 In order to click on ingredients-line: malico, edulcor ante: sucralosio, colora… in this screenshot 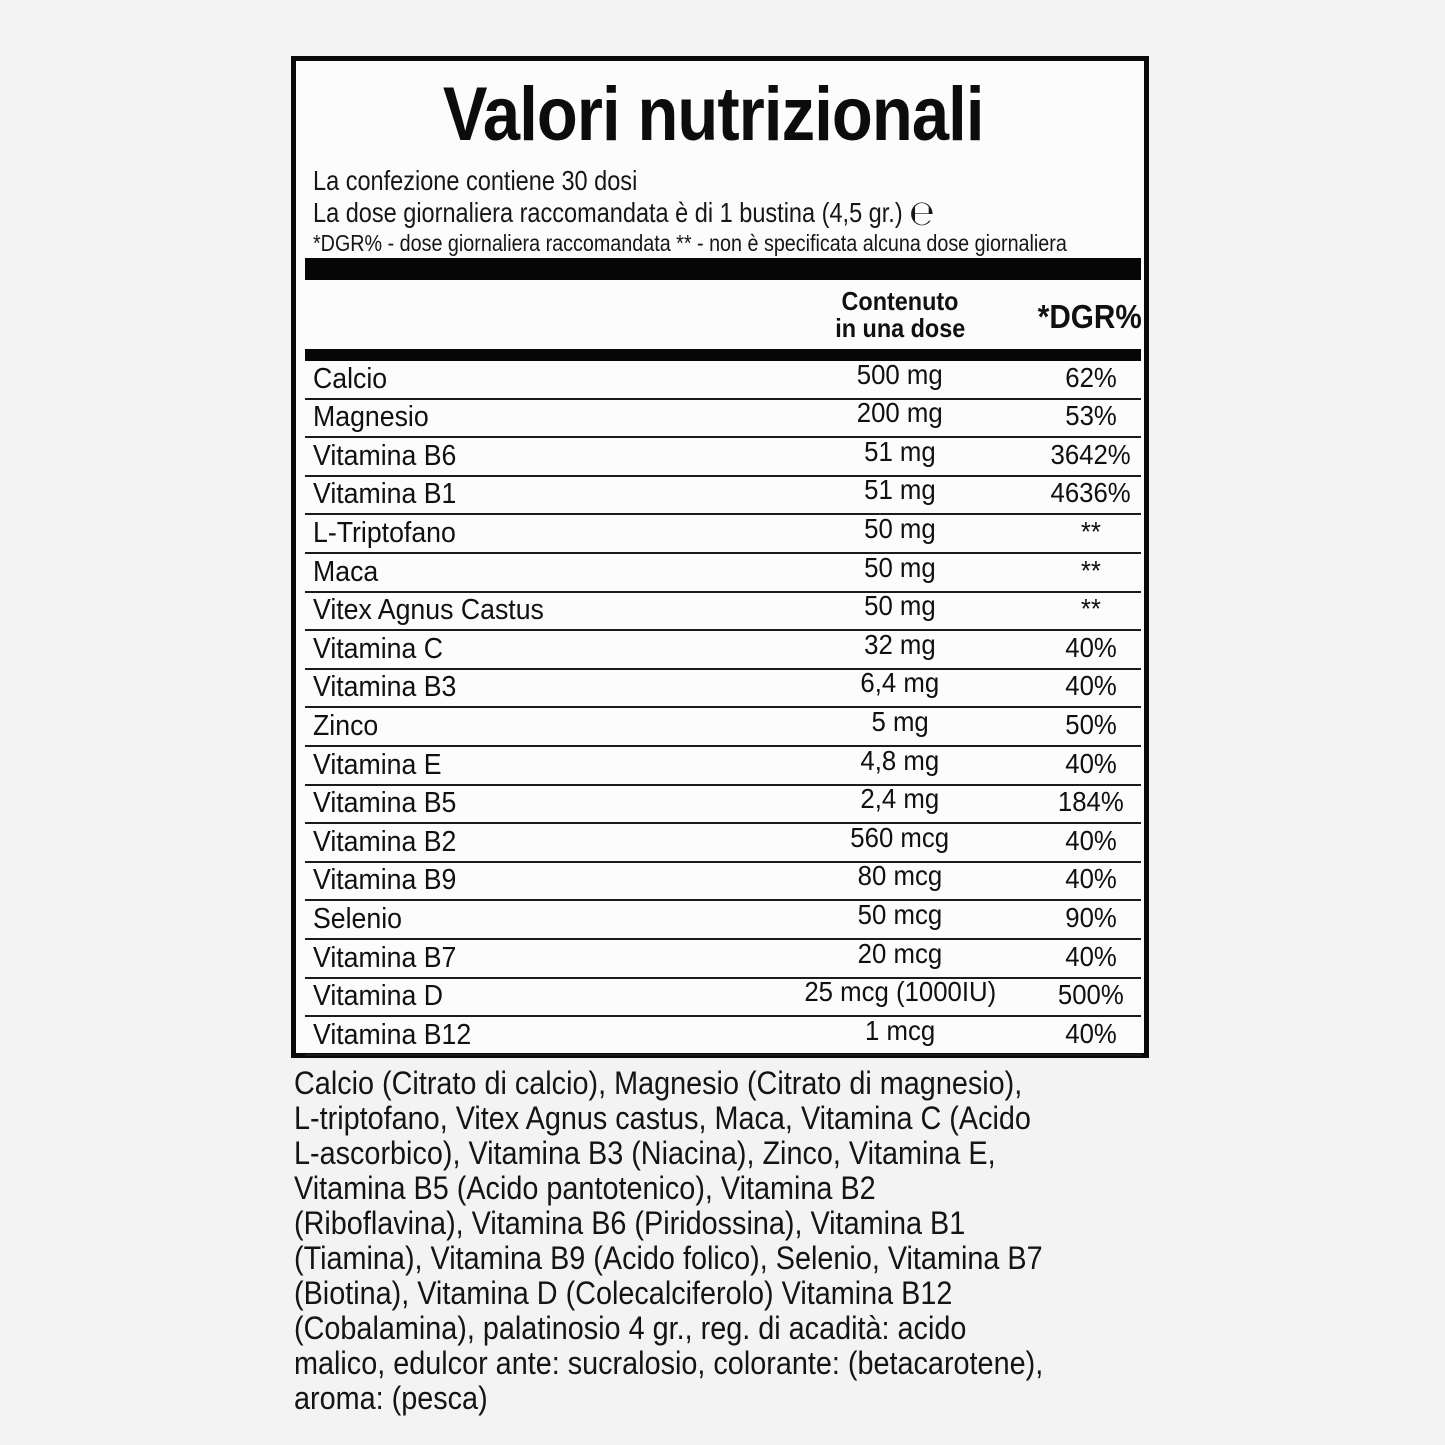, I will do `click(730, 1363)`.